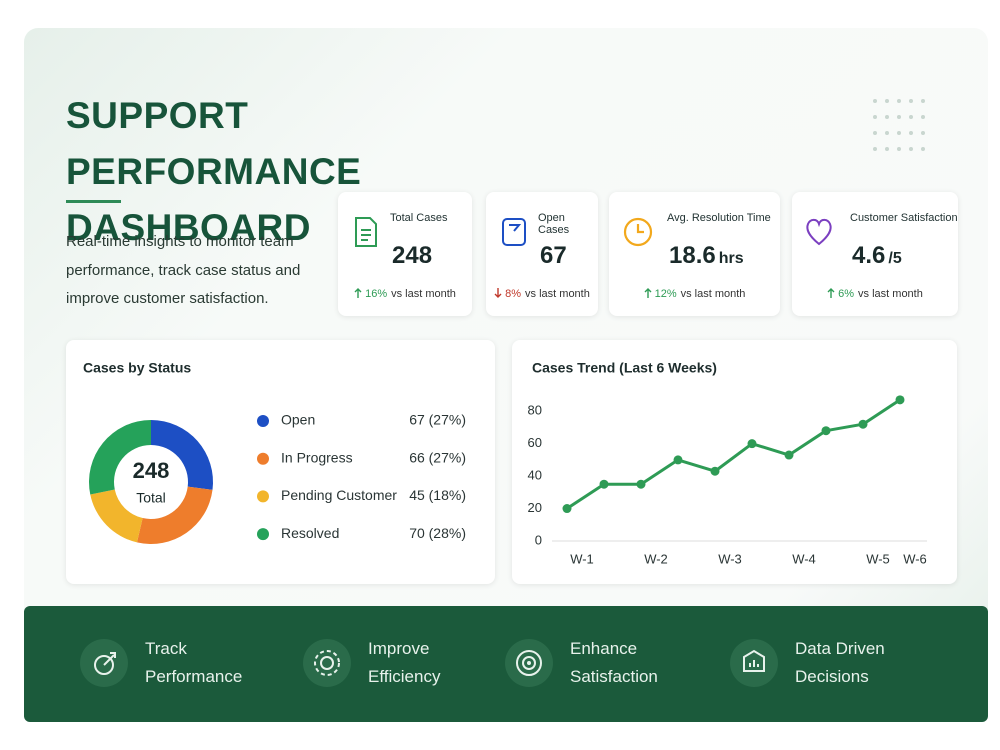 This screenshot has width=1000, height=750. I want to click on title-rule, so click(93, 201).